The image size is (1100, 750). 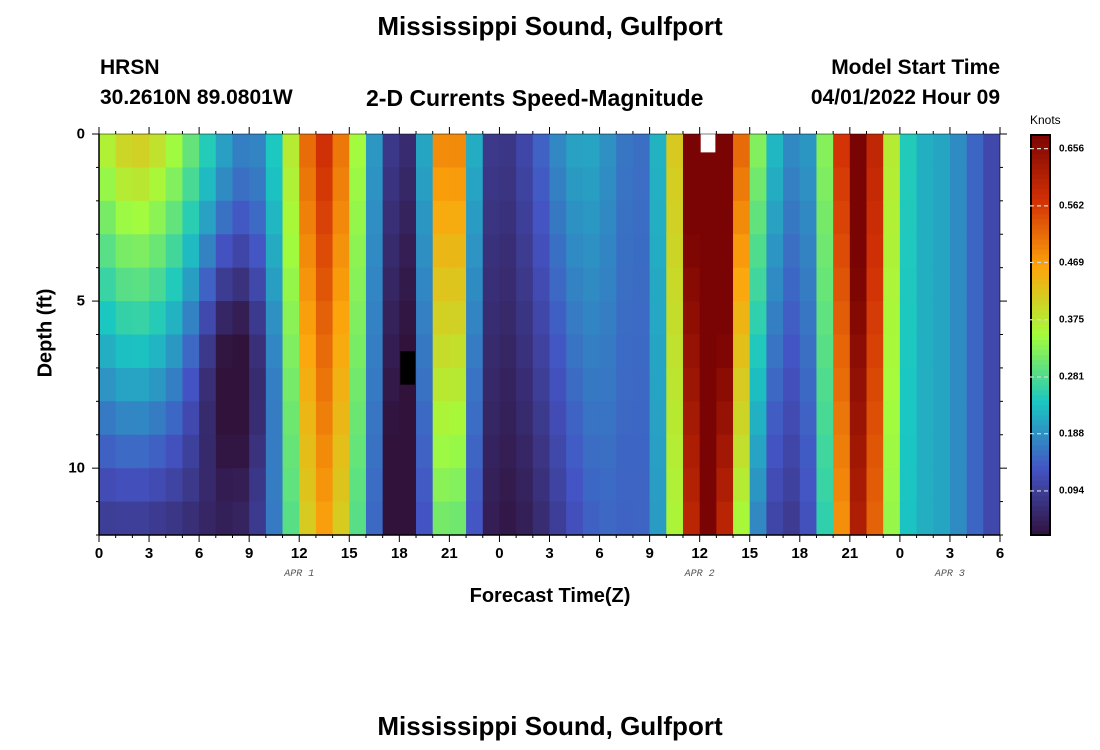 What do you see at coordinates (1072, 149) in the screenshot?
I see `colorbar-tick-label: 0.656` at bounding box center [1072, 149].